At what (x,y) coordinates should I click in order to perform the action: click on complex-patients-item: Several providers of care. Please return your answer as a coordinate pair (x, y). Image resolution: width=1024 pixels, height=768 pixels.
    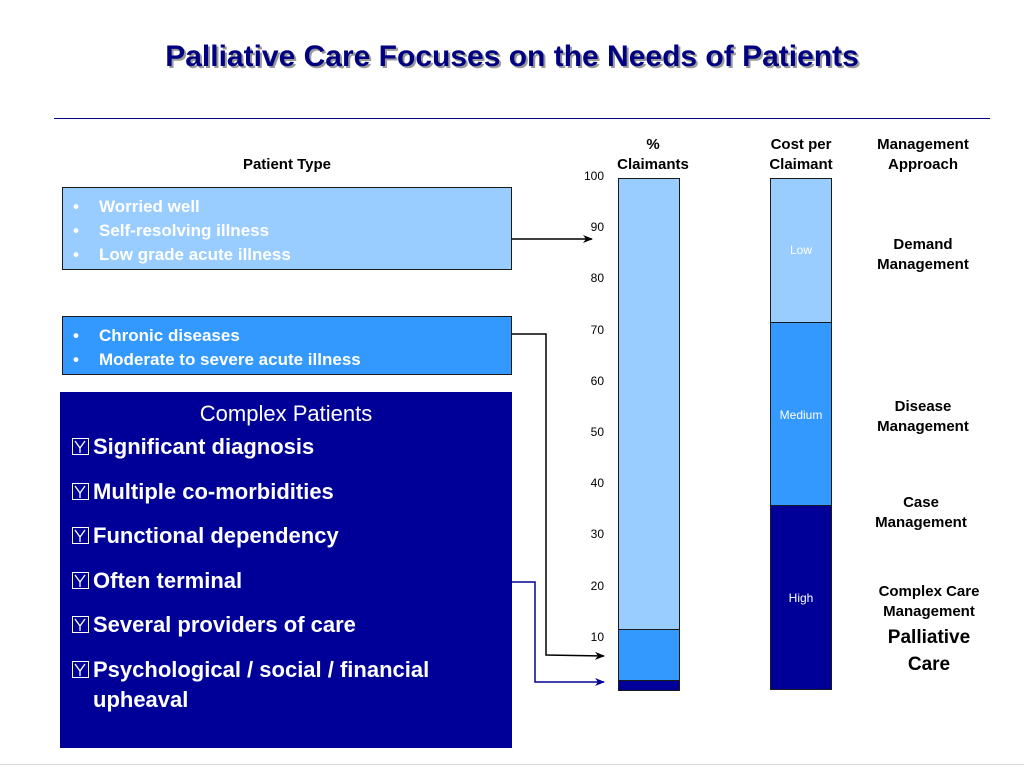
    Looking at the image, I should click on (286, 625).